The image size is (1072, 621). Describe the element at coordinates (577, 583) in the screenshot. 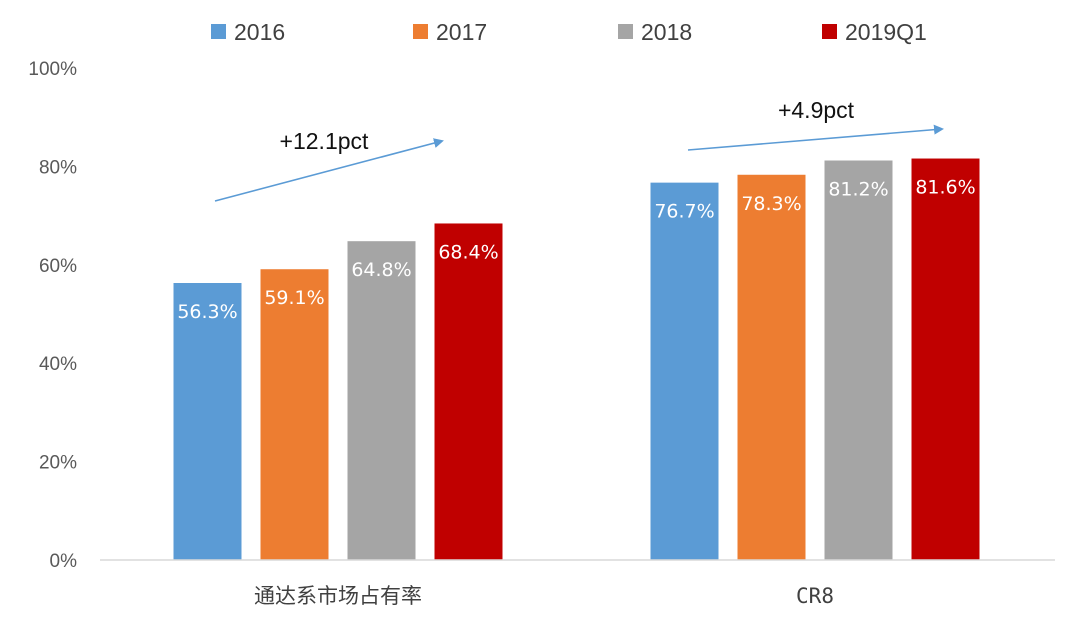

I see `x-axis: 通达系市场占有率 CR8` at that location.